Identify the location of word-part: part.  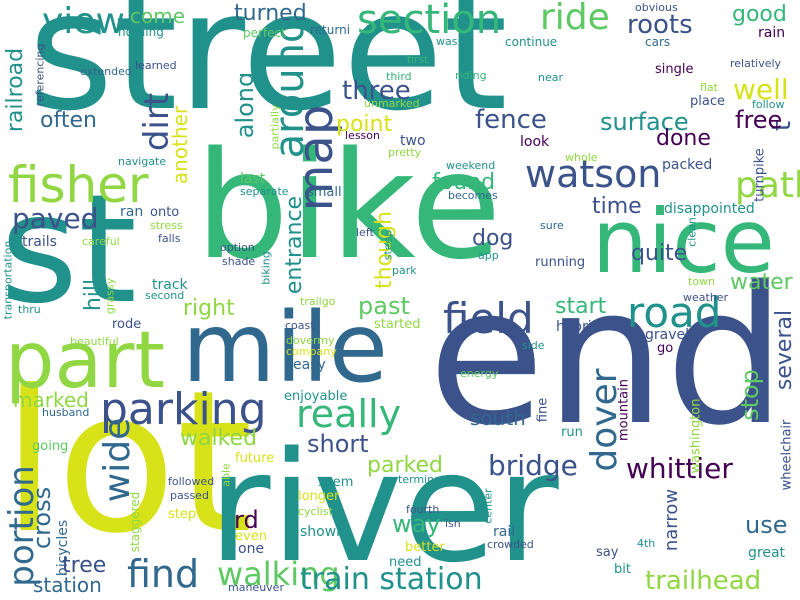
(85, 361).